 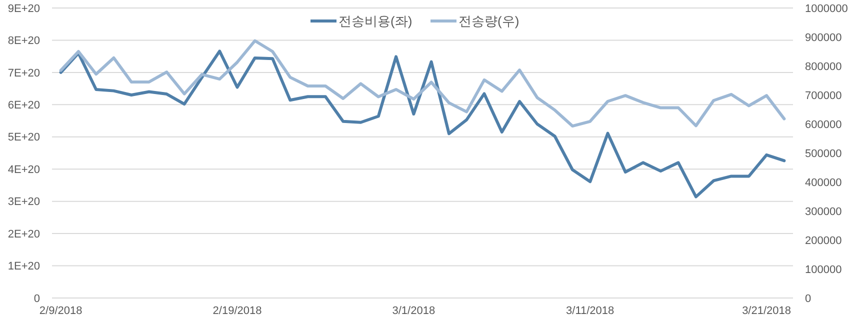 I want to click on y-tick-label: 2E+20, so click(x=24, y=234).